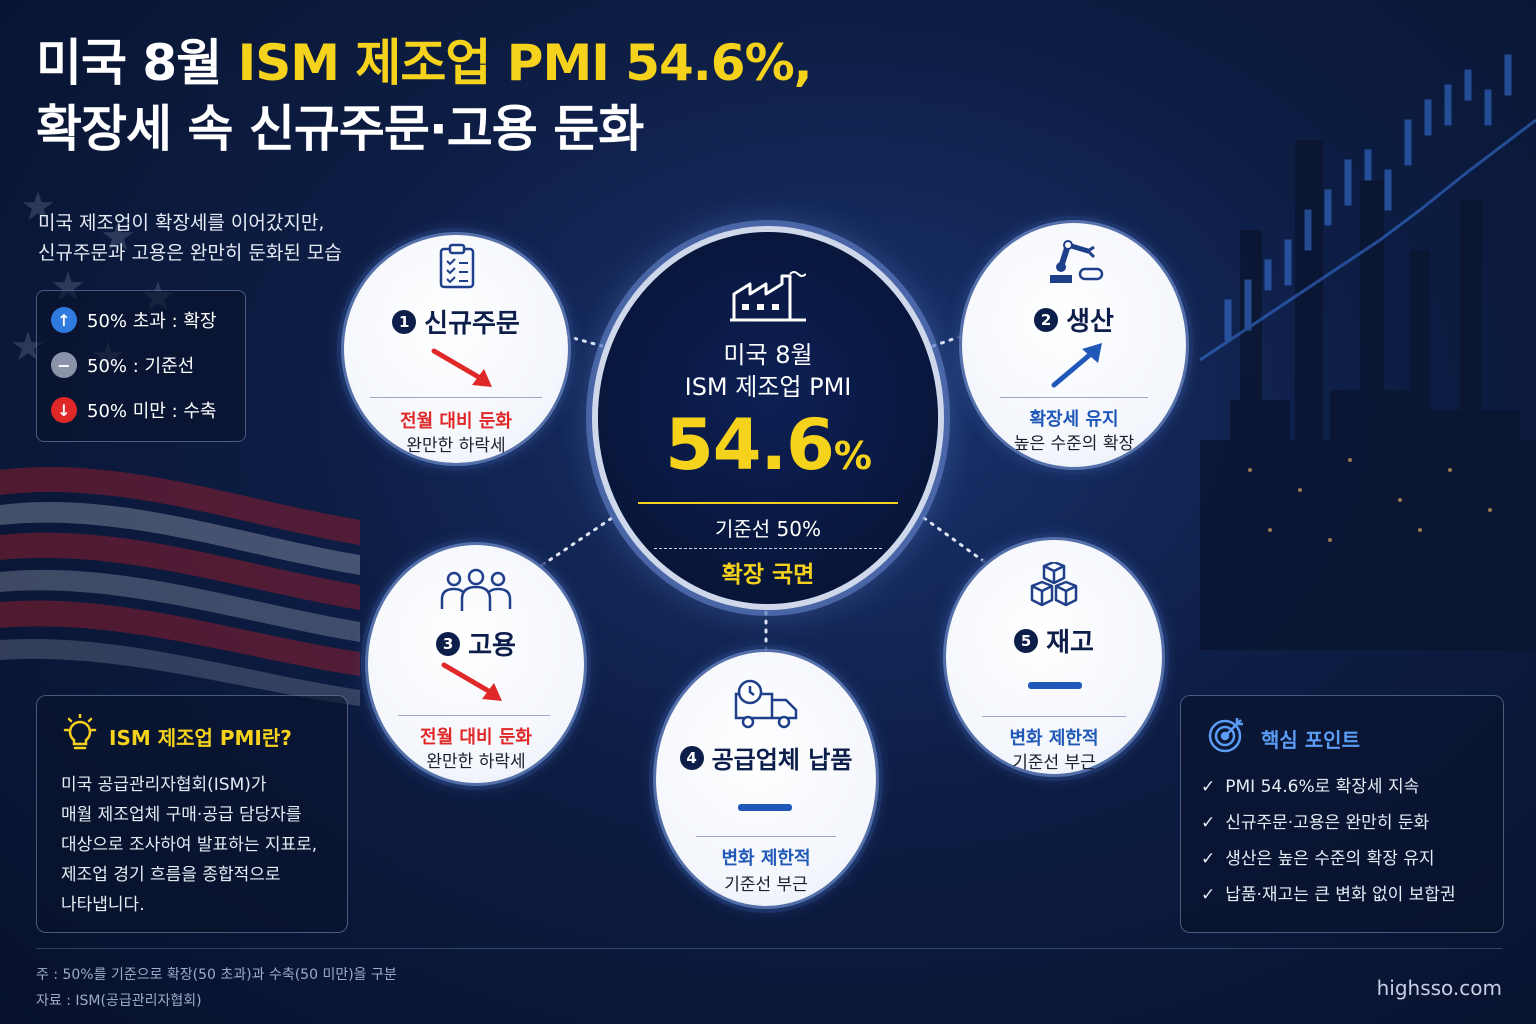  I want to click on center-dashed-divider, so click(768, 548).